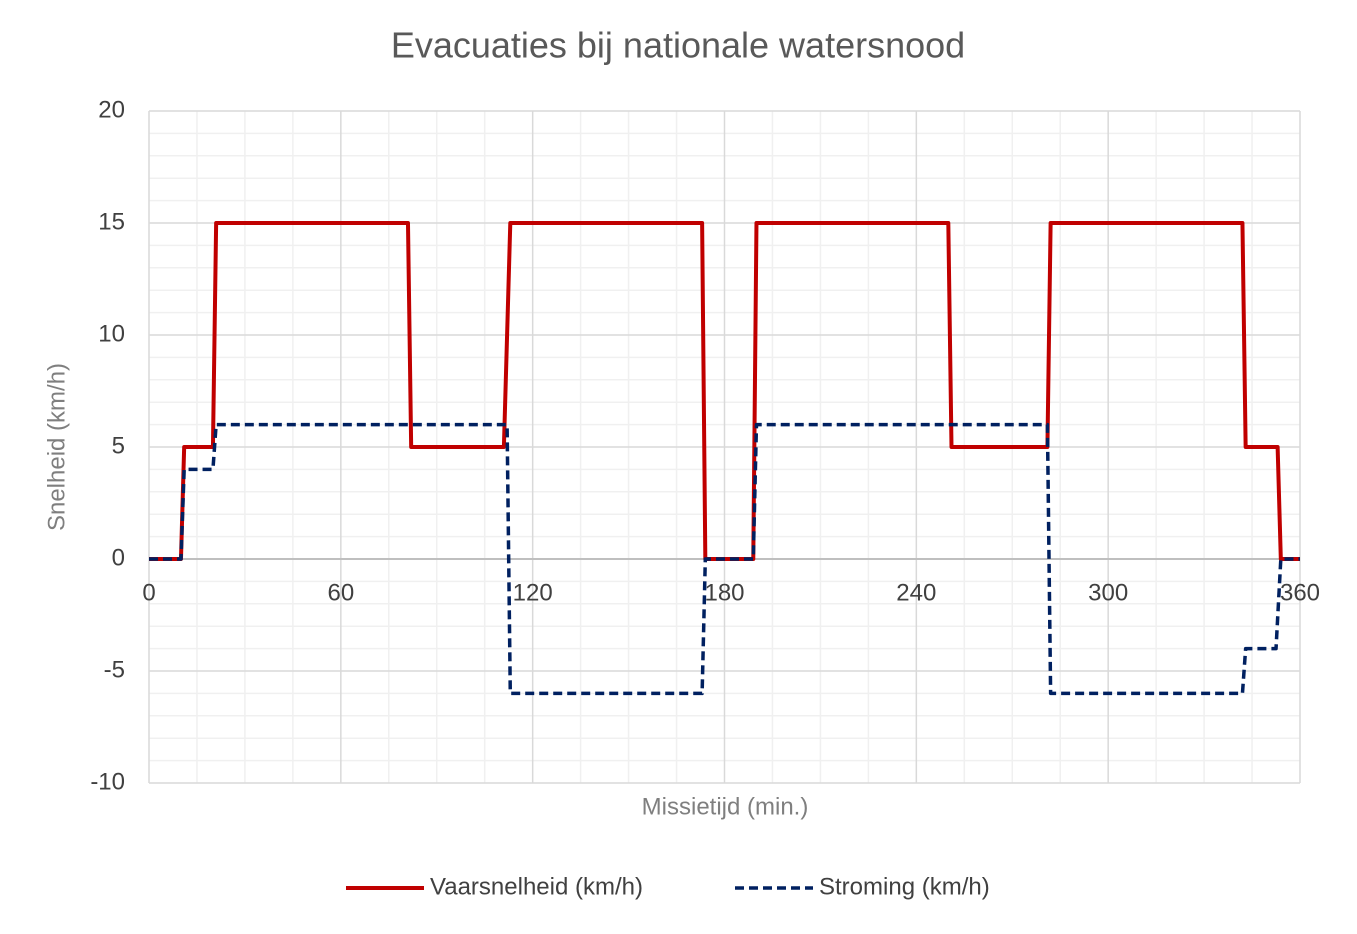  I want to click on y-tick-label: -5, so click(114, 669).